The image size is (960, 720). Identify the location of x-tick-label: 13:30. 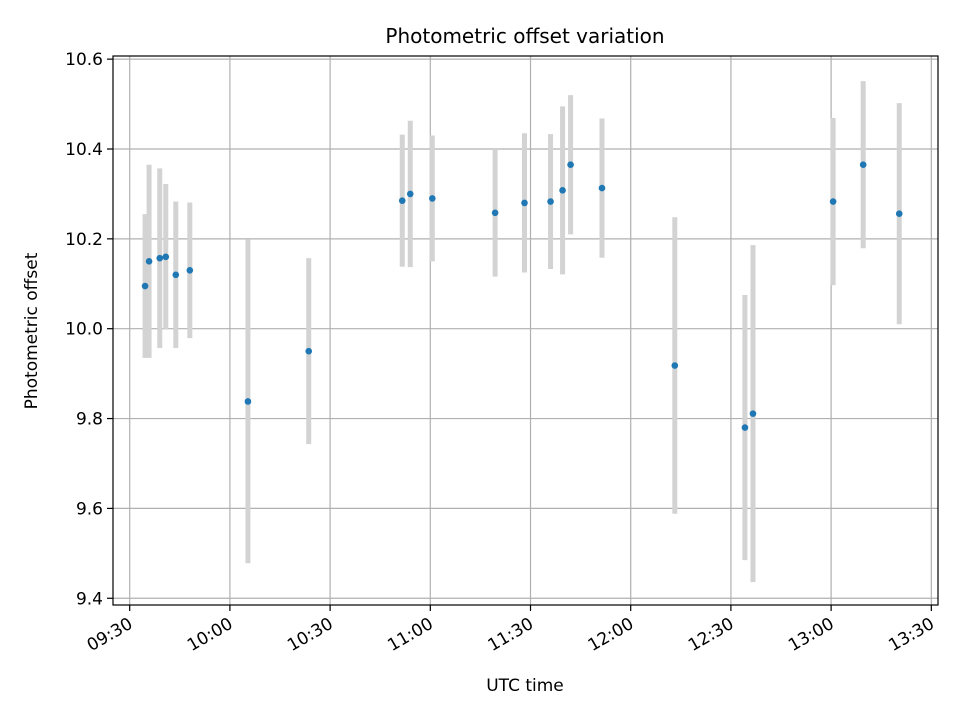
(911, 635).